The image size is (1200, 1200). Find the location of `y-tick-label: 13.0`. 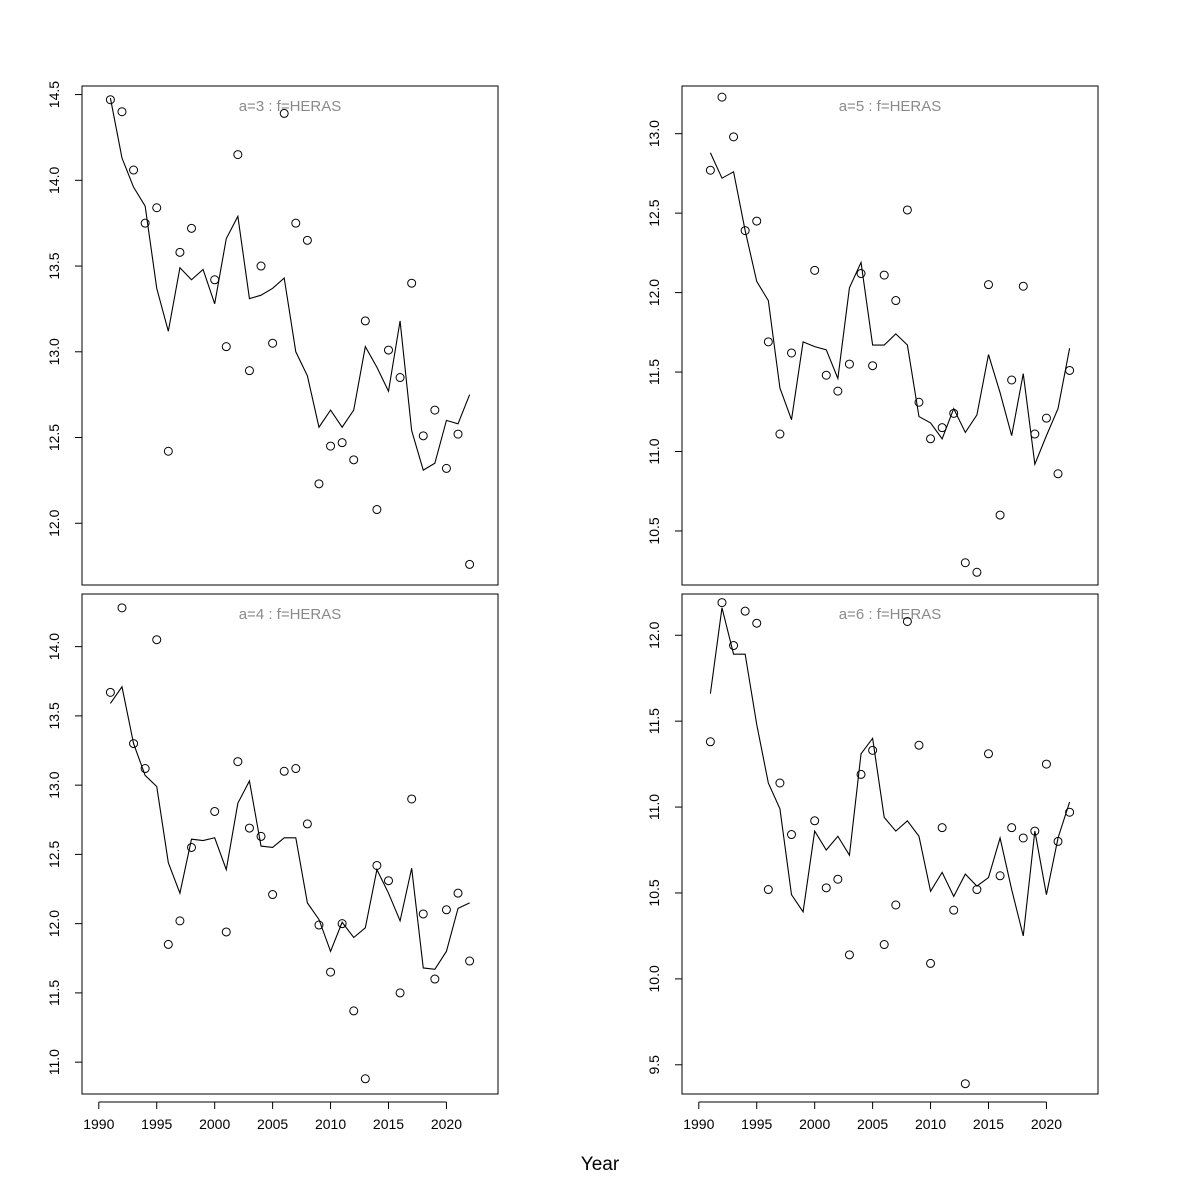

y-tick-label: 13.0 is located at coordinates (654, 133).